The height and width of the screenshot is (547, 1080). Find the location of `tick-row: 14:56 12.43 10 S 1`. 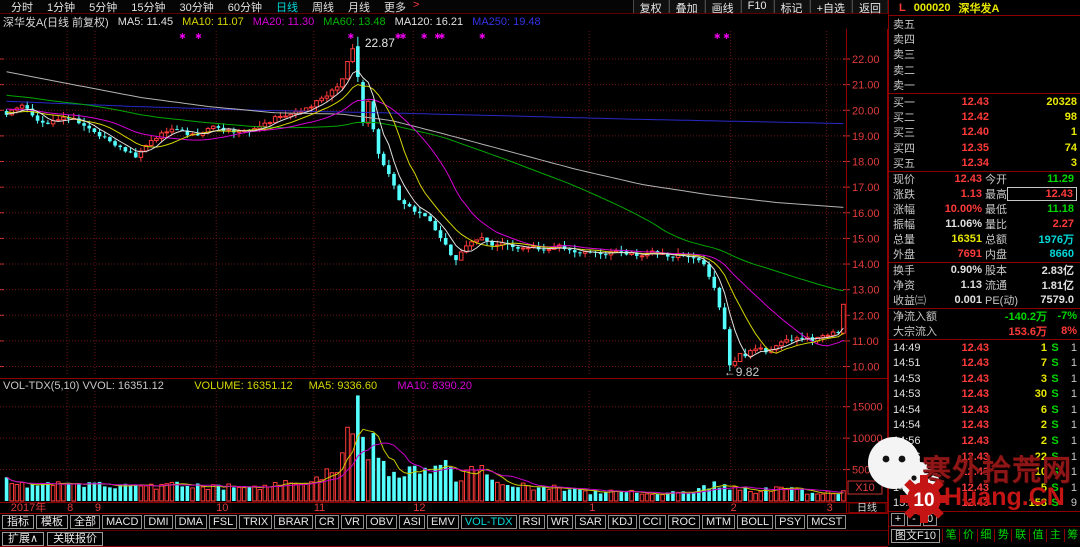

tick-row: 14:56 12.43 10 S 1 is located at coordinates (984, 472).